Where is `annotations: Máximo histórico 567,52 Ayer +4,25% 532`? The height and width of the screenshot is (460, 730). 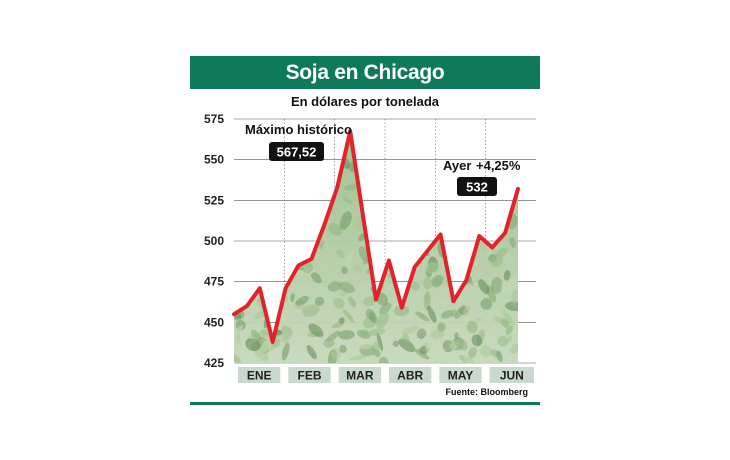
annotations: Máximo histórico 567,52 Ayer +4,25% 532 is located at coordinates (383, 159).